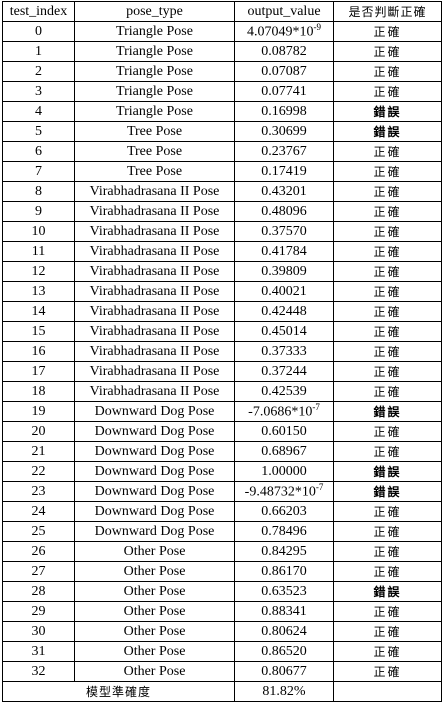 The image size is (446, 705). What do you see at coordinates (284, 31) in the screenshot?
I see `row-output-value: 4.07049*10-9` at bounding box center [284, 31].